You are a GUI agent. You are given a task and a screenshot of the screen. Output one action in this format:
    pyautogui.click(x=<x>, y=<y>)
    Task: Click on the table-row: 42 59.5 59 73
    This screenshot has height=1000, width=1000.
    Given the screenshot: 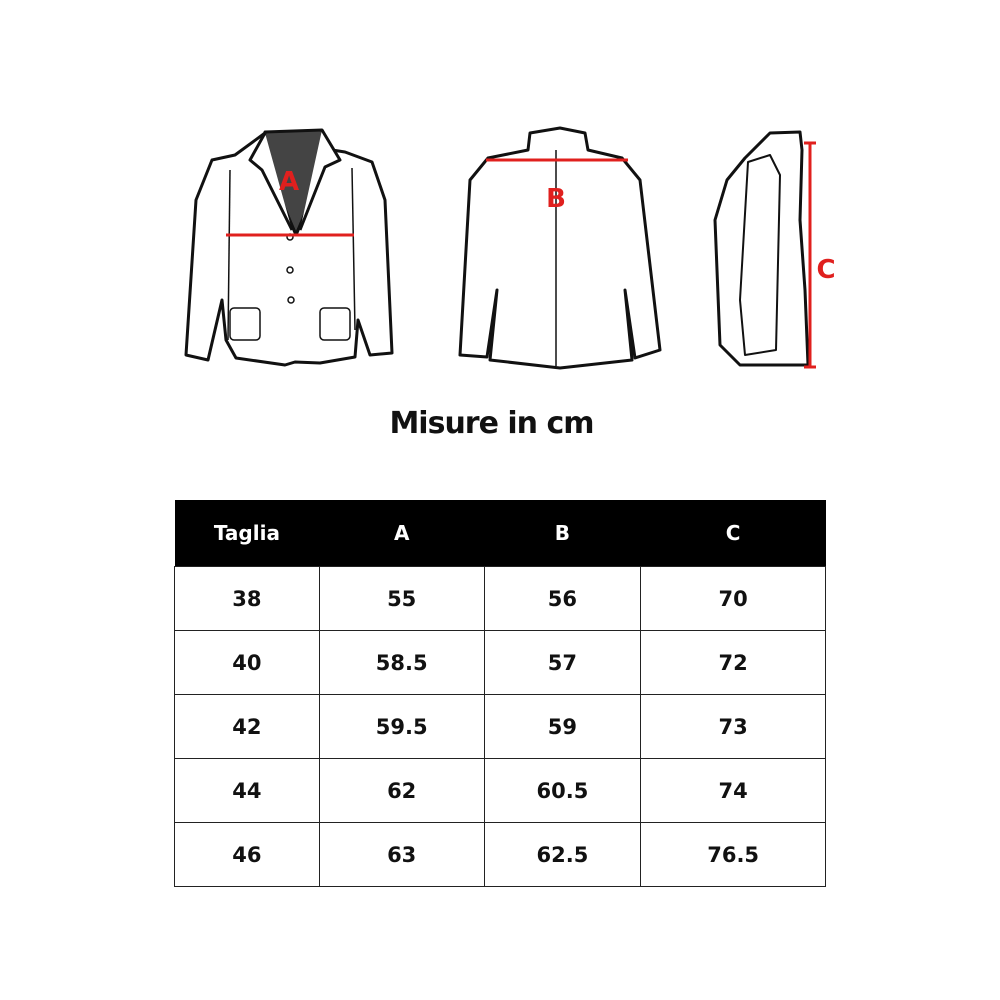 What is the action you would take?
    pyautogui.click(x=500, y=726)
    